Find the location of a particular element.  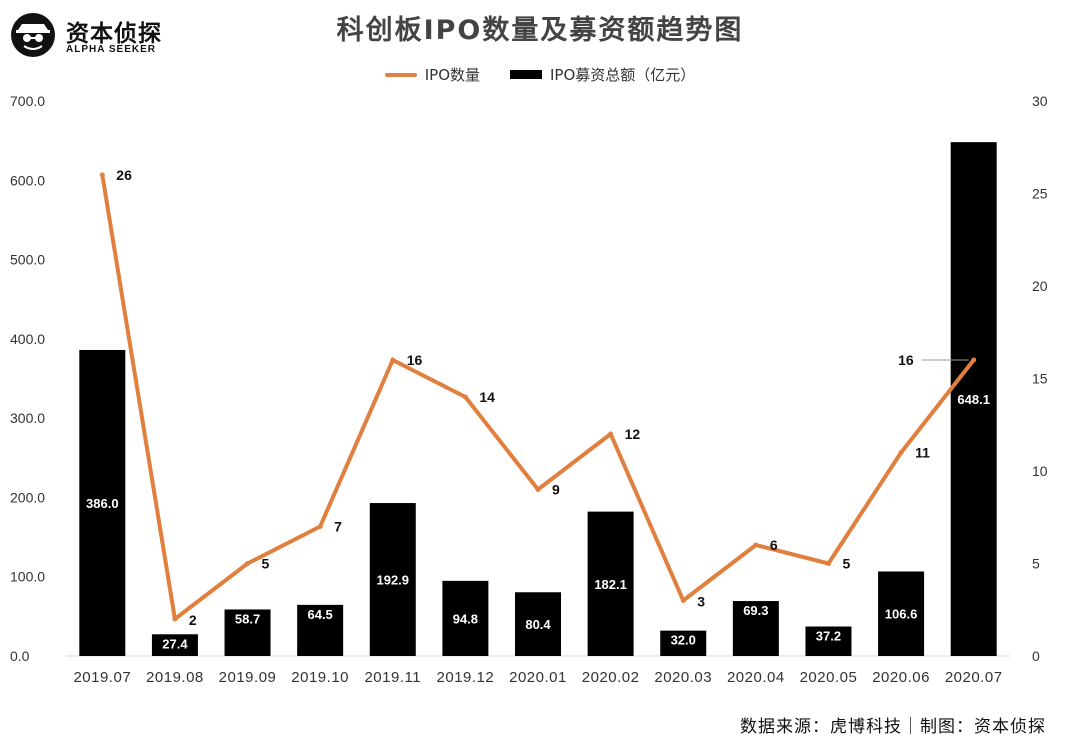

bar-data-label: 27.4 is located at coordinates (175, 643).